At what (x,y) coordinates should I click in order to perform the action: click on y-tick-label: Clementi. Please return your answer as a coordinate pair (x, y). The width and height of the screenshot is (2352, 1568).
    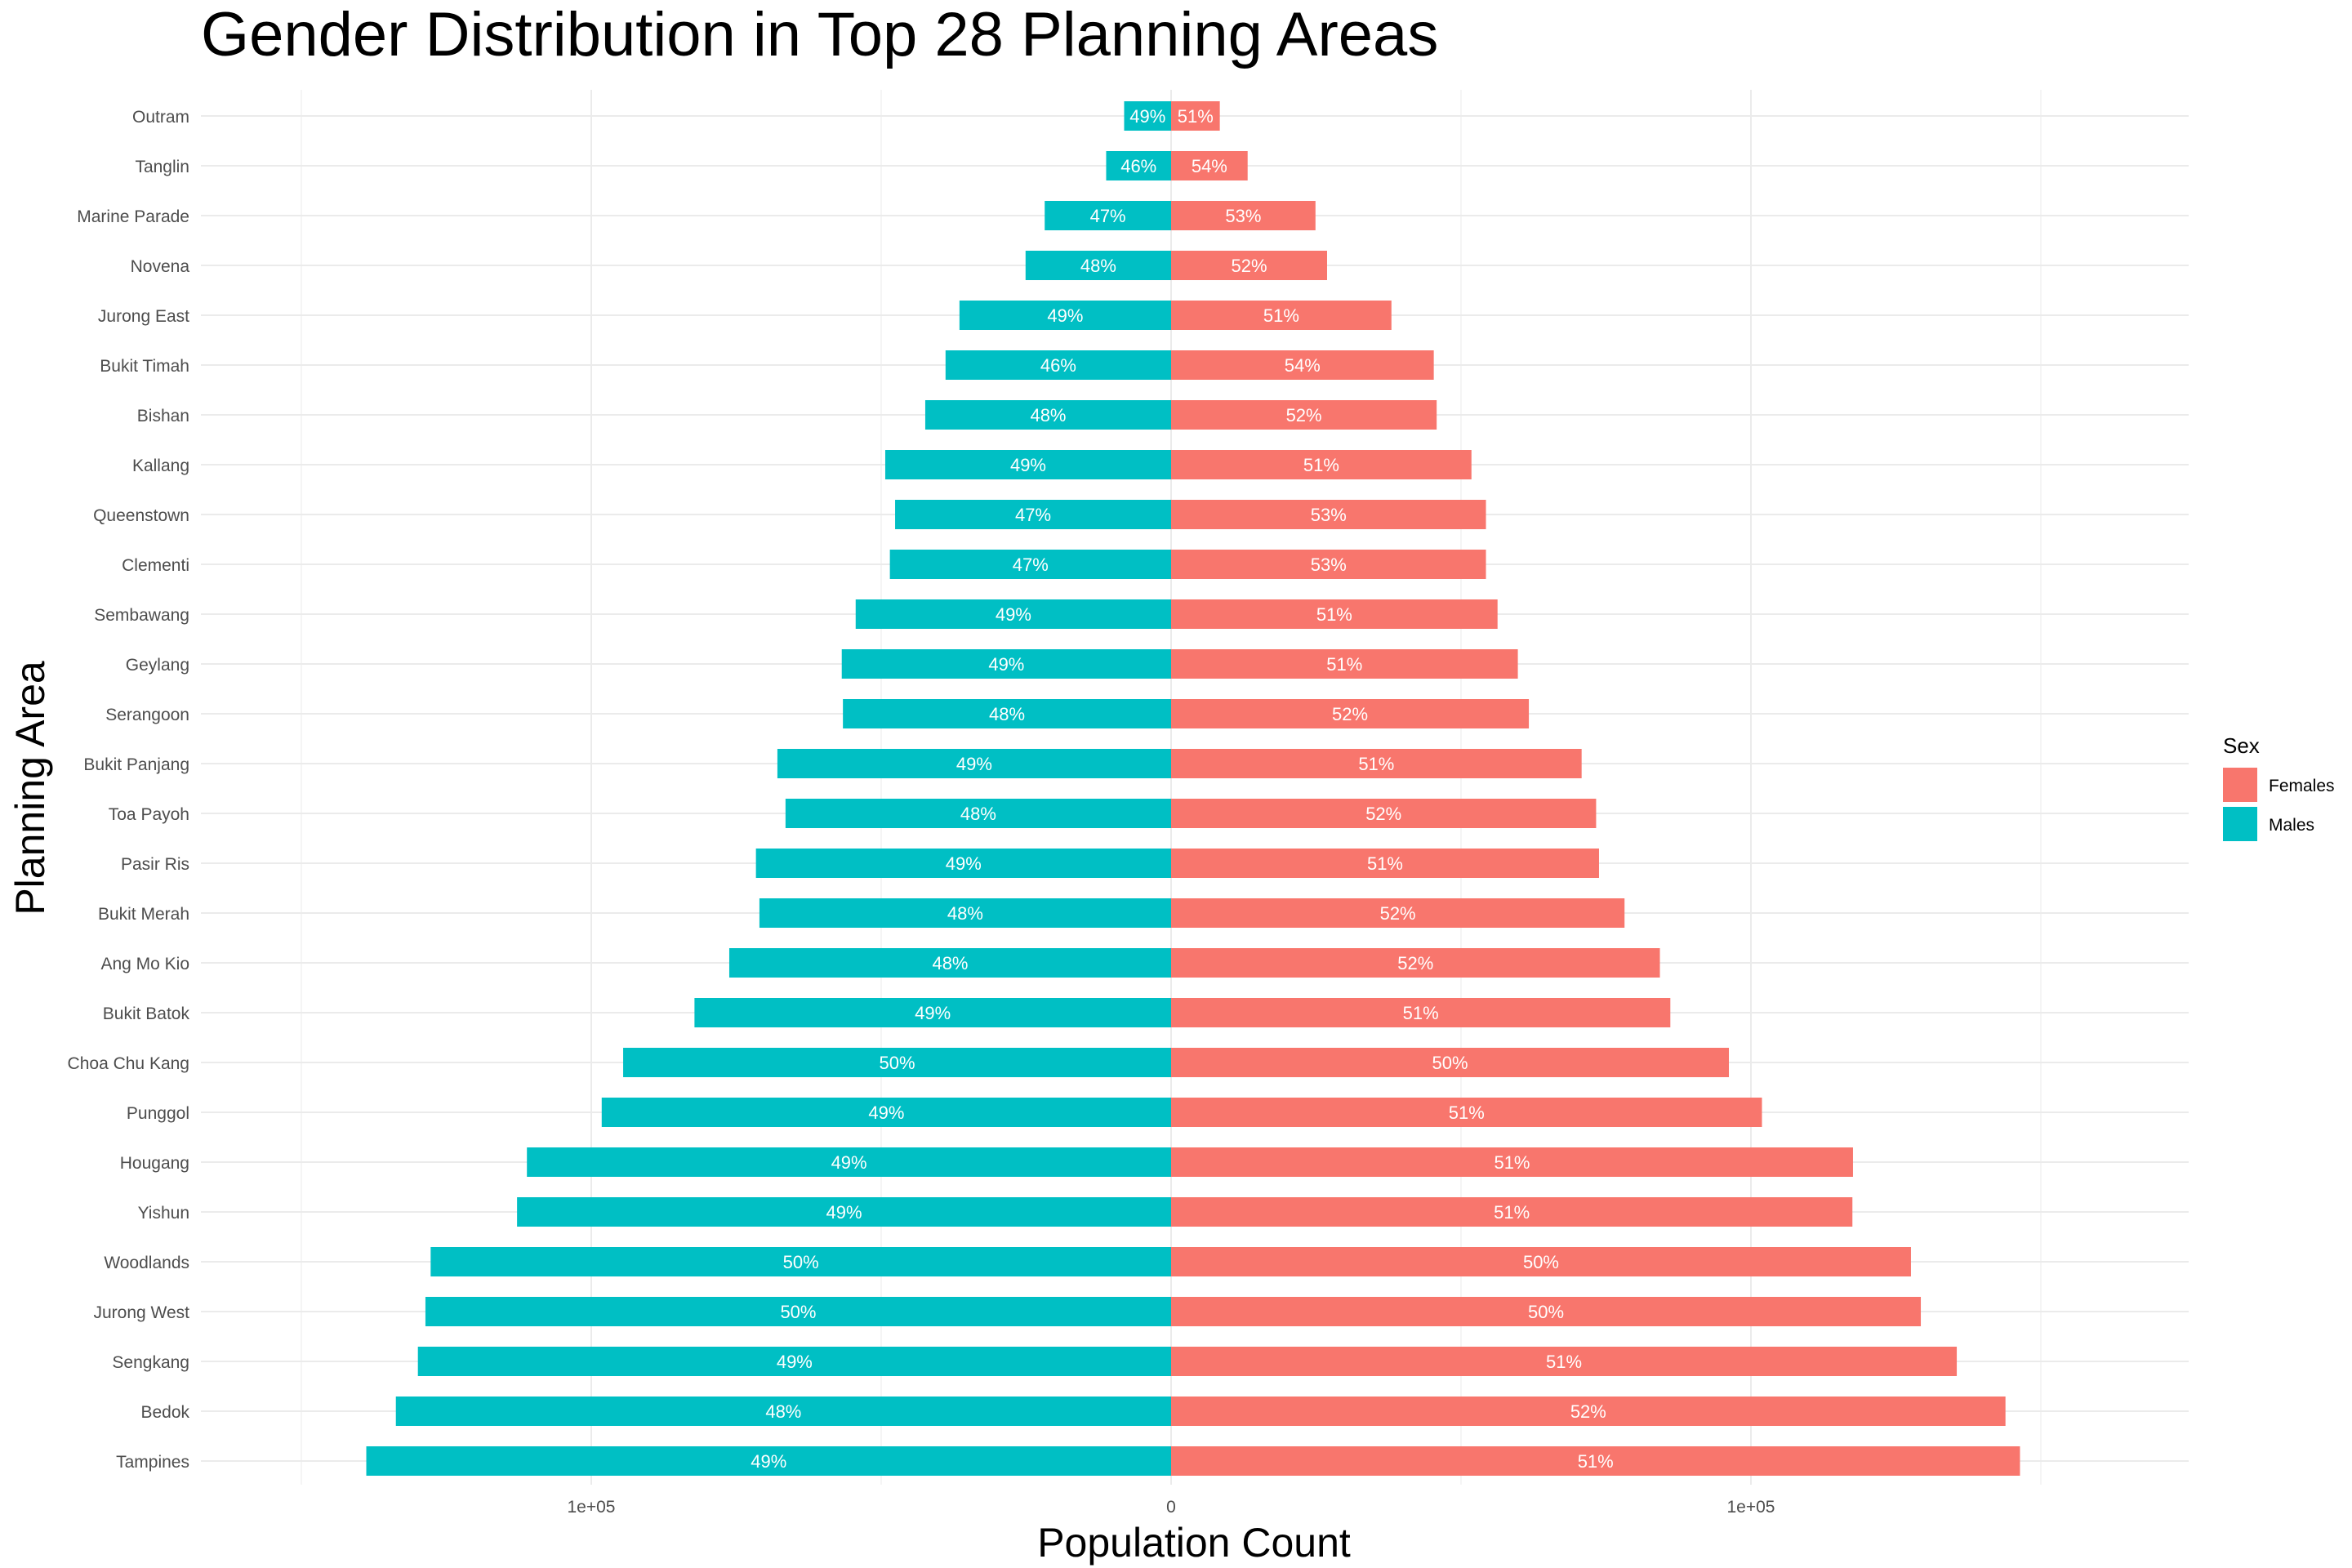
    Looking at the image, I should click on (155, 565).